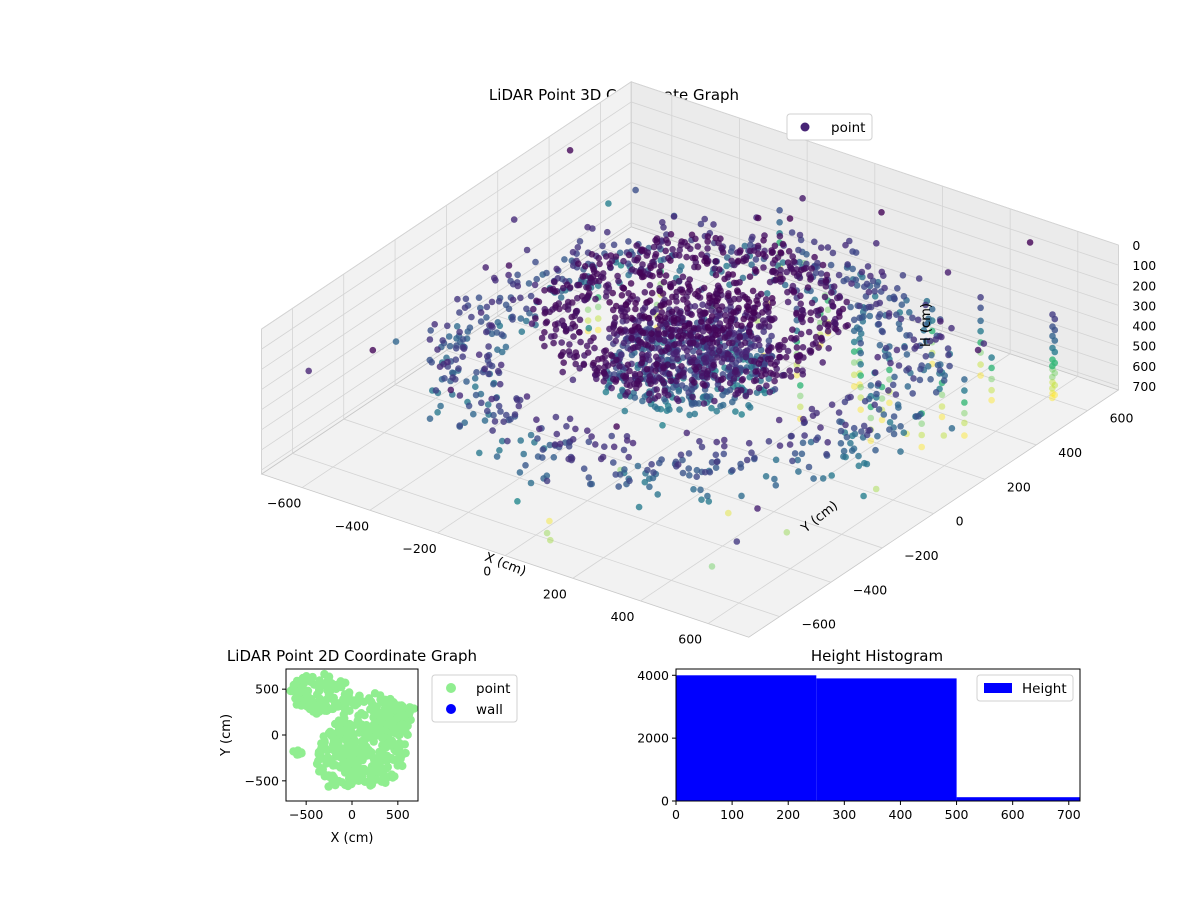 This screenshot has width=1200, height=900. What do you see at coordinates (848, 128) in the screenshot?
I see `plot3d-legend-label: point` at bounding box center [848, 128].